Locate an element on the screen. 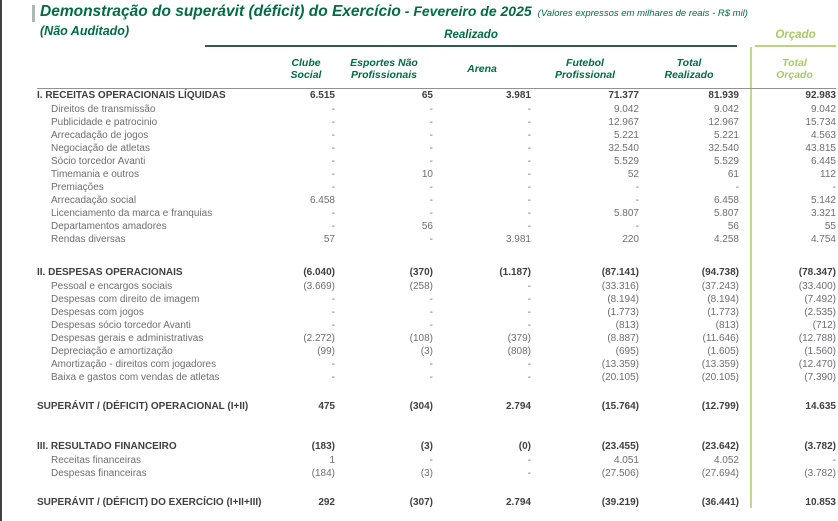  value-cell: (13.359) is located at coordinates (720, 364).